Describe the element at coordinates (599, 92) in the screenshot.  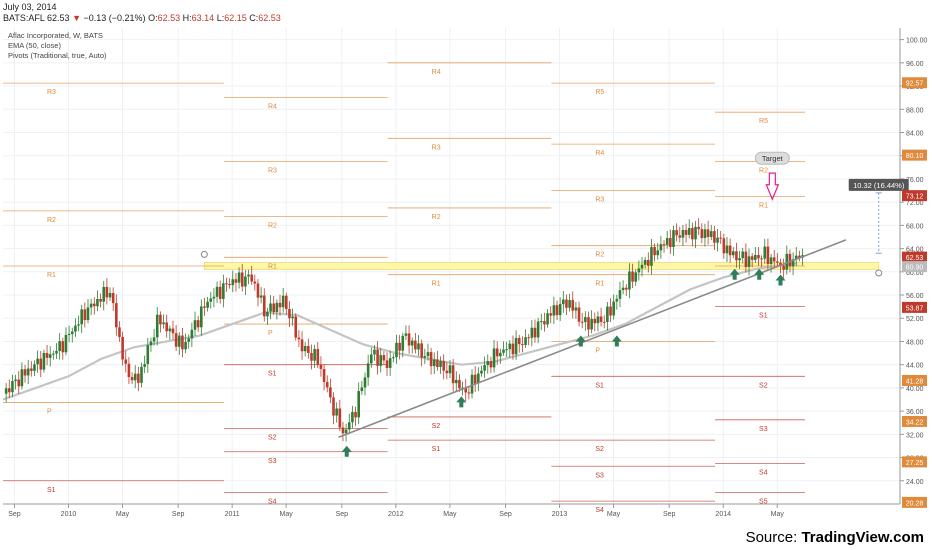
I see `pivot-label: R5` at that location.